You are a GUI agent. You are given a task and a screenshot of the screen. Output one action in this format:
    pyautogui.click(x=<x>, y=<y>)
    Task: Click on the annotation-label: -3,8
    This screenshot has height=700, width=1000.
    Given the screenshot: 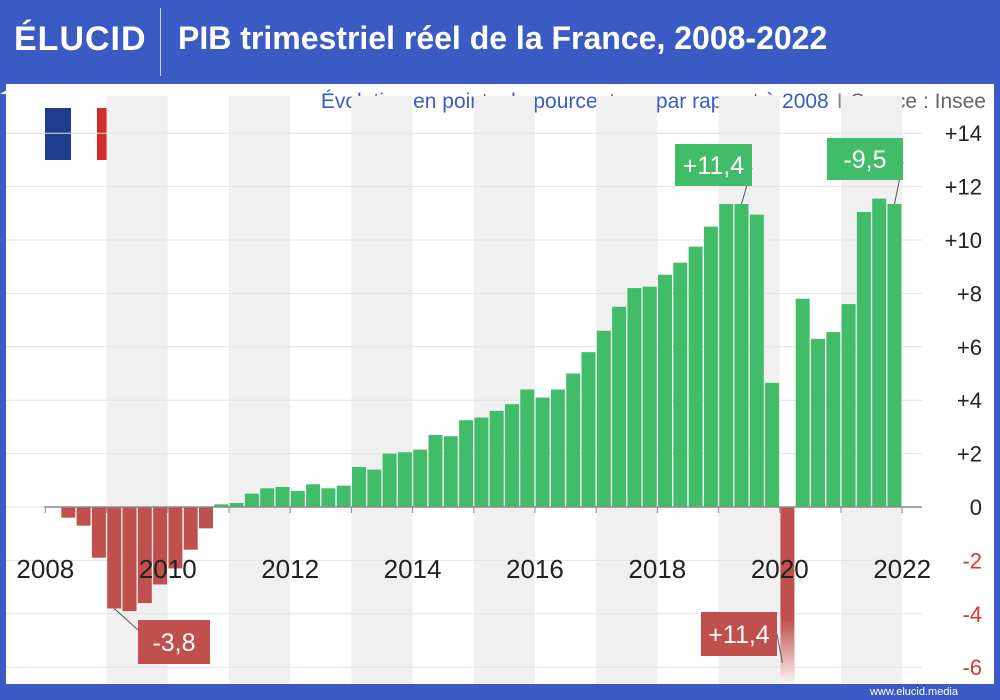 What is the action you would take?
    pyautogui.click(x=173, y=643)
    